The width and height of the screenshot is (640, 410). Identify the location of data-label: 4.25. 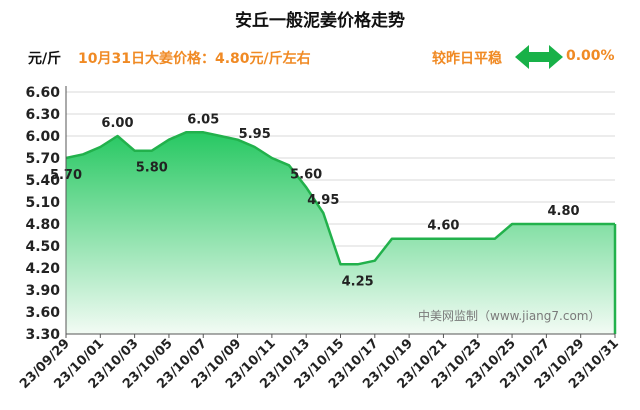
(358, 281).